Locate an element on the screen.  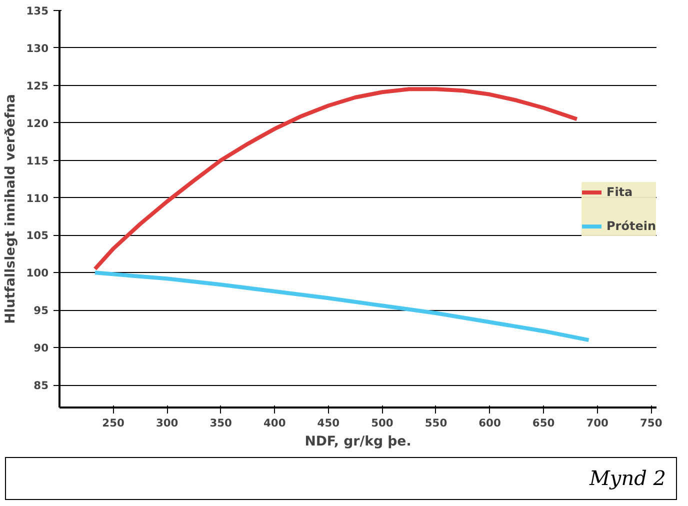
y-tick-label: 95 is located at coordinates (41, 311).